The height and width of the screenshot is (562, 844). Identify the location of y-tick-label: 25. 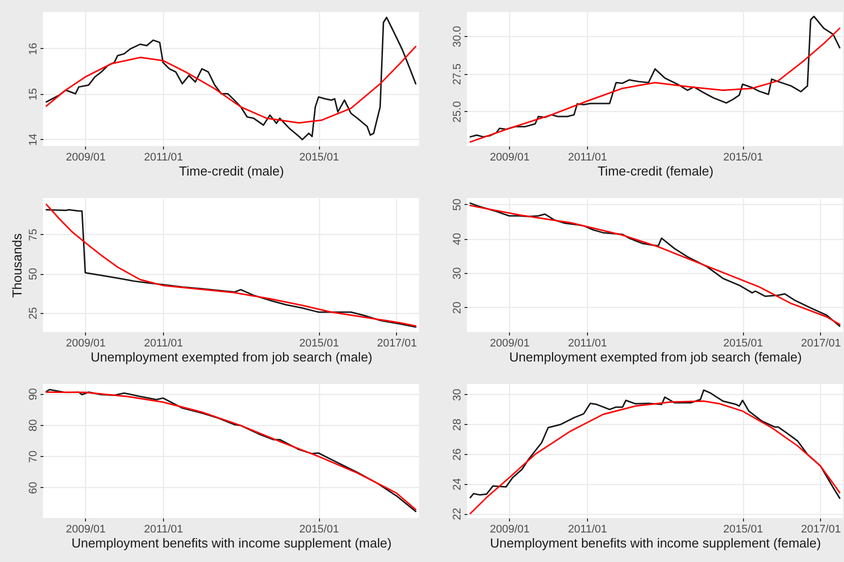
(34, 313).